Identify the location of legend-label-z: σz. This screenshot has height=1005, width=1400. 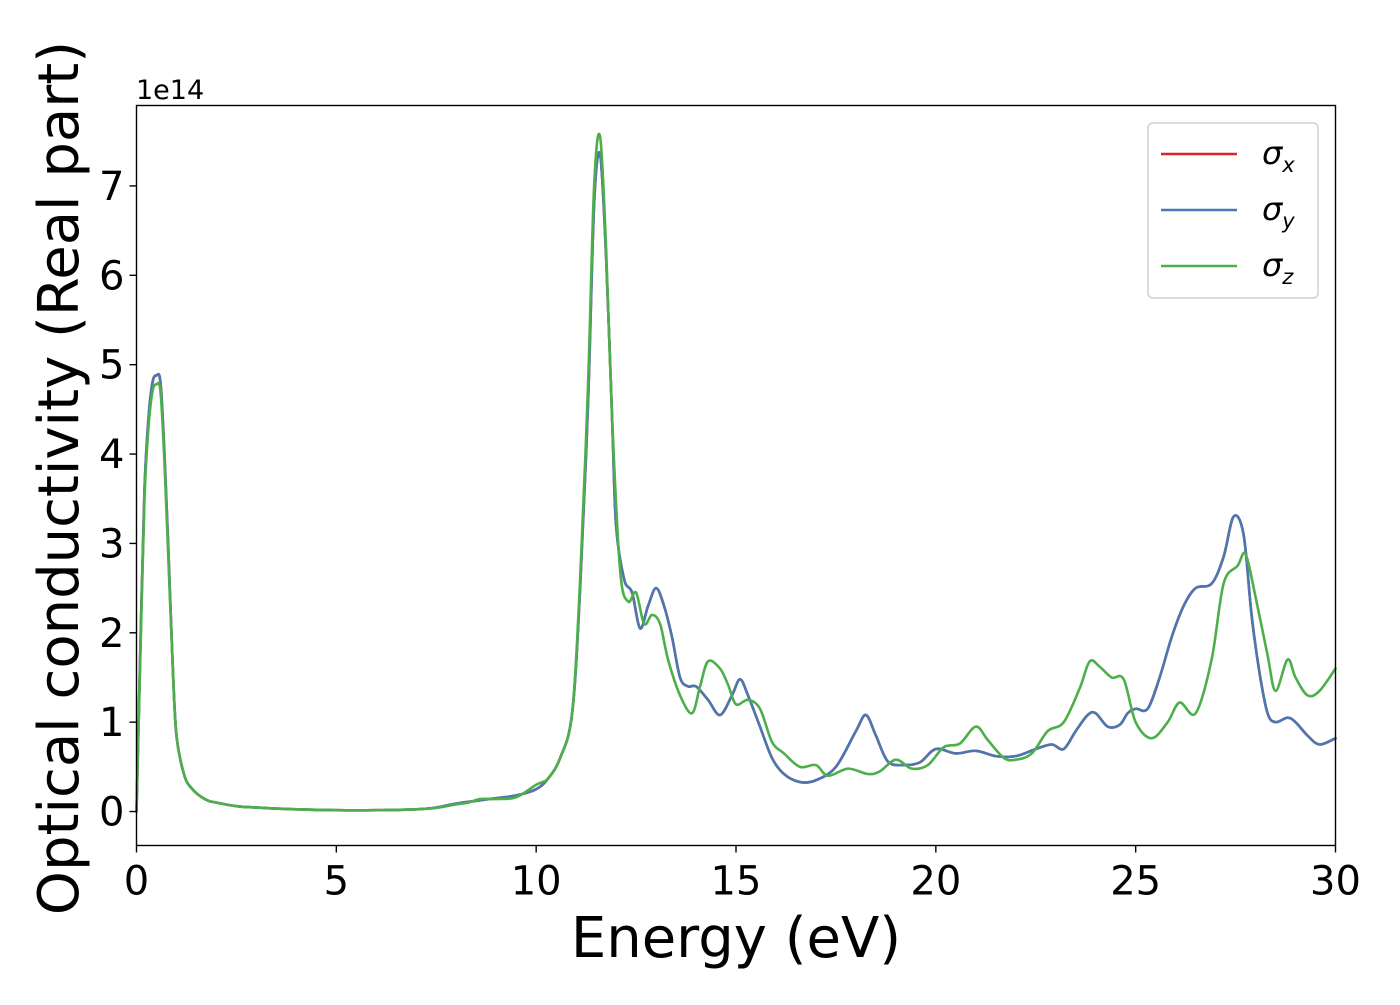
(1278, 267).